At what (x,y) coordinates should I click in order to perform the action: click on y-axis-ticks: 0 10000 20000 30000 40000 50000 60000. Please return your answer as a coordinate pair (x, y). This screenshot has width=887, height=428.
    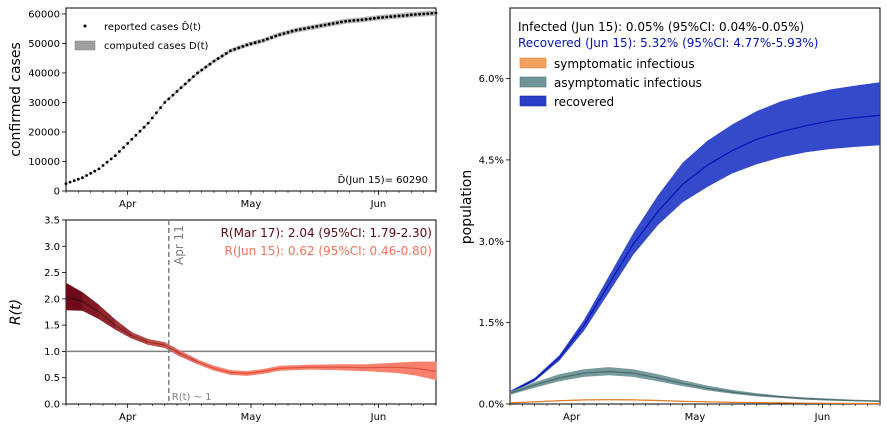
    Looking at the image, I should click on (47, 103).